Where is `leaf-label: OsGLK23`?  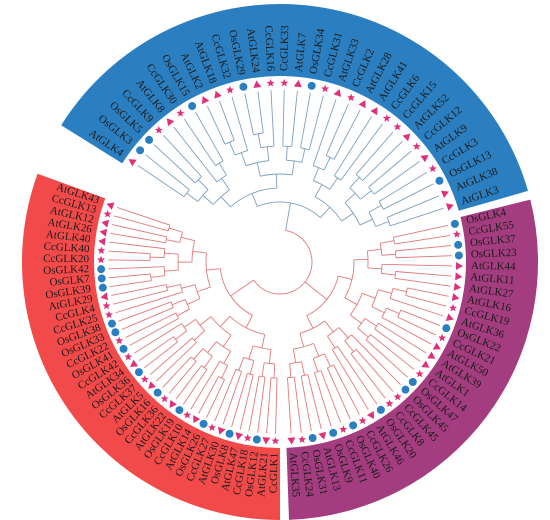 leaf-label: OsGLK23 is located at coordinates (494, 254).